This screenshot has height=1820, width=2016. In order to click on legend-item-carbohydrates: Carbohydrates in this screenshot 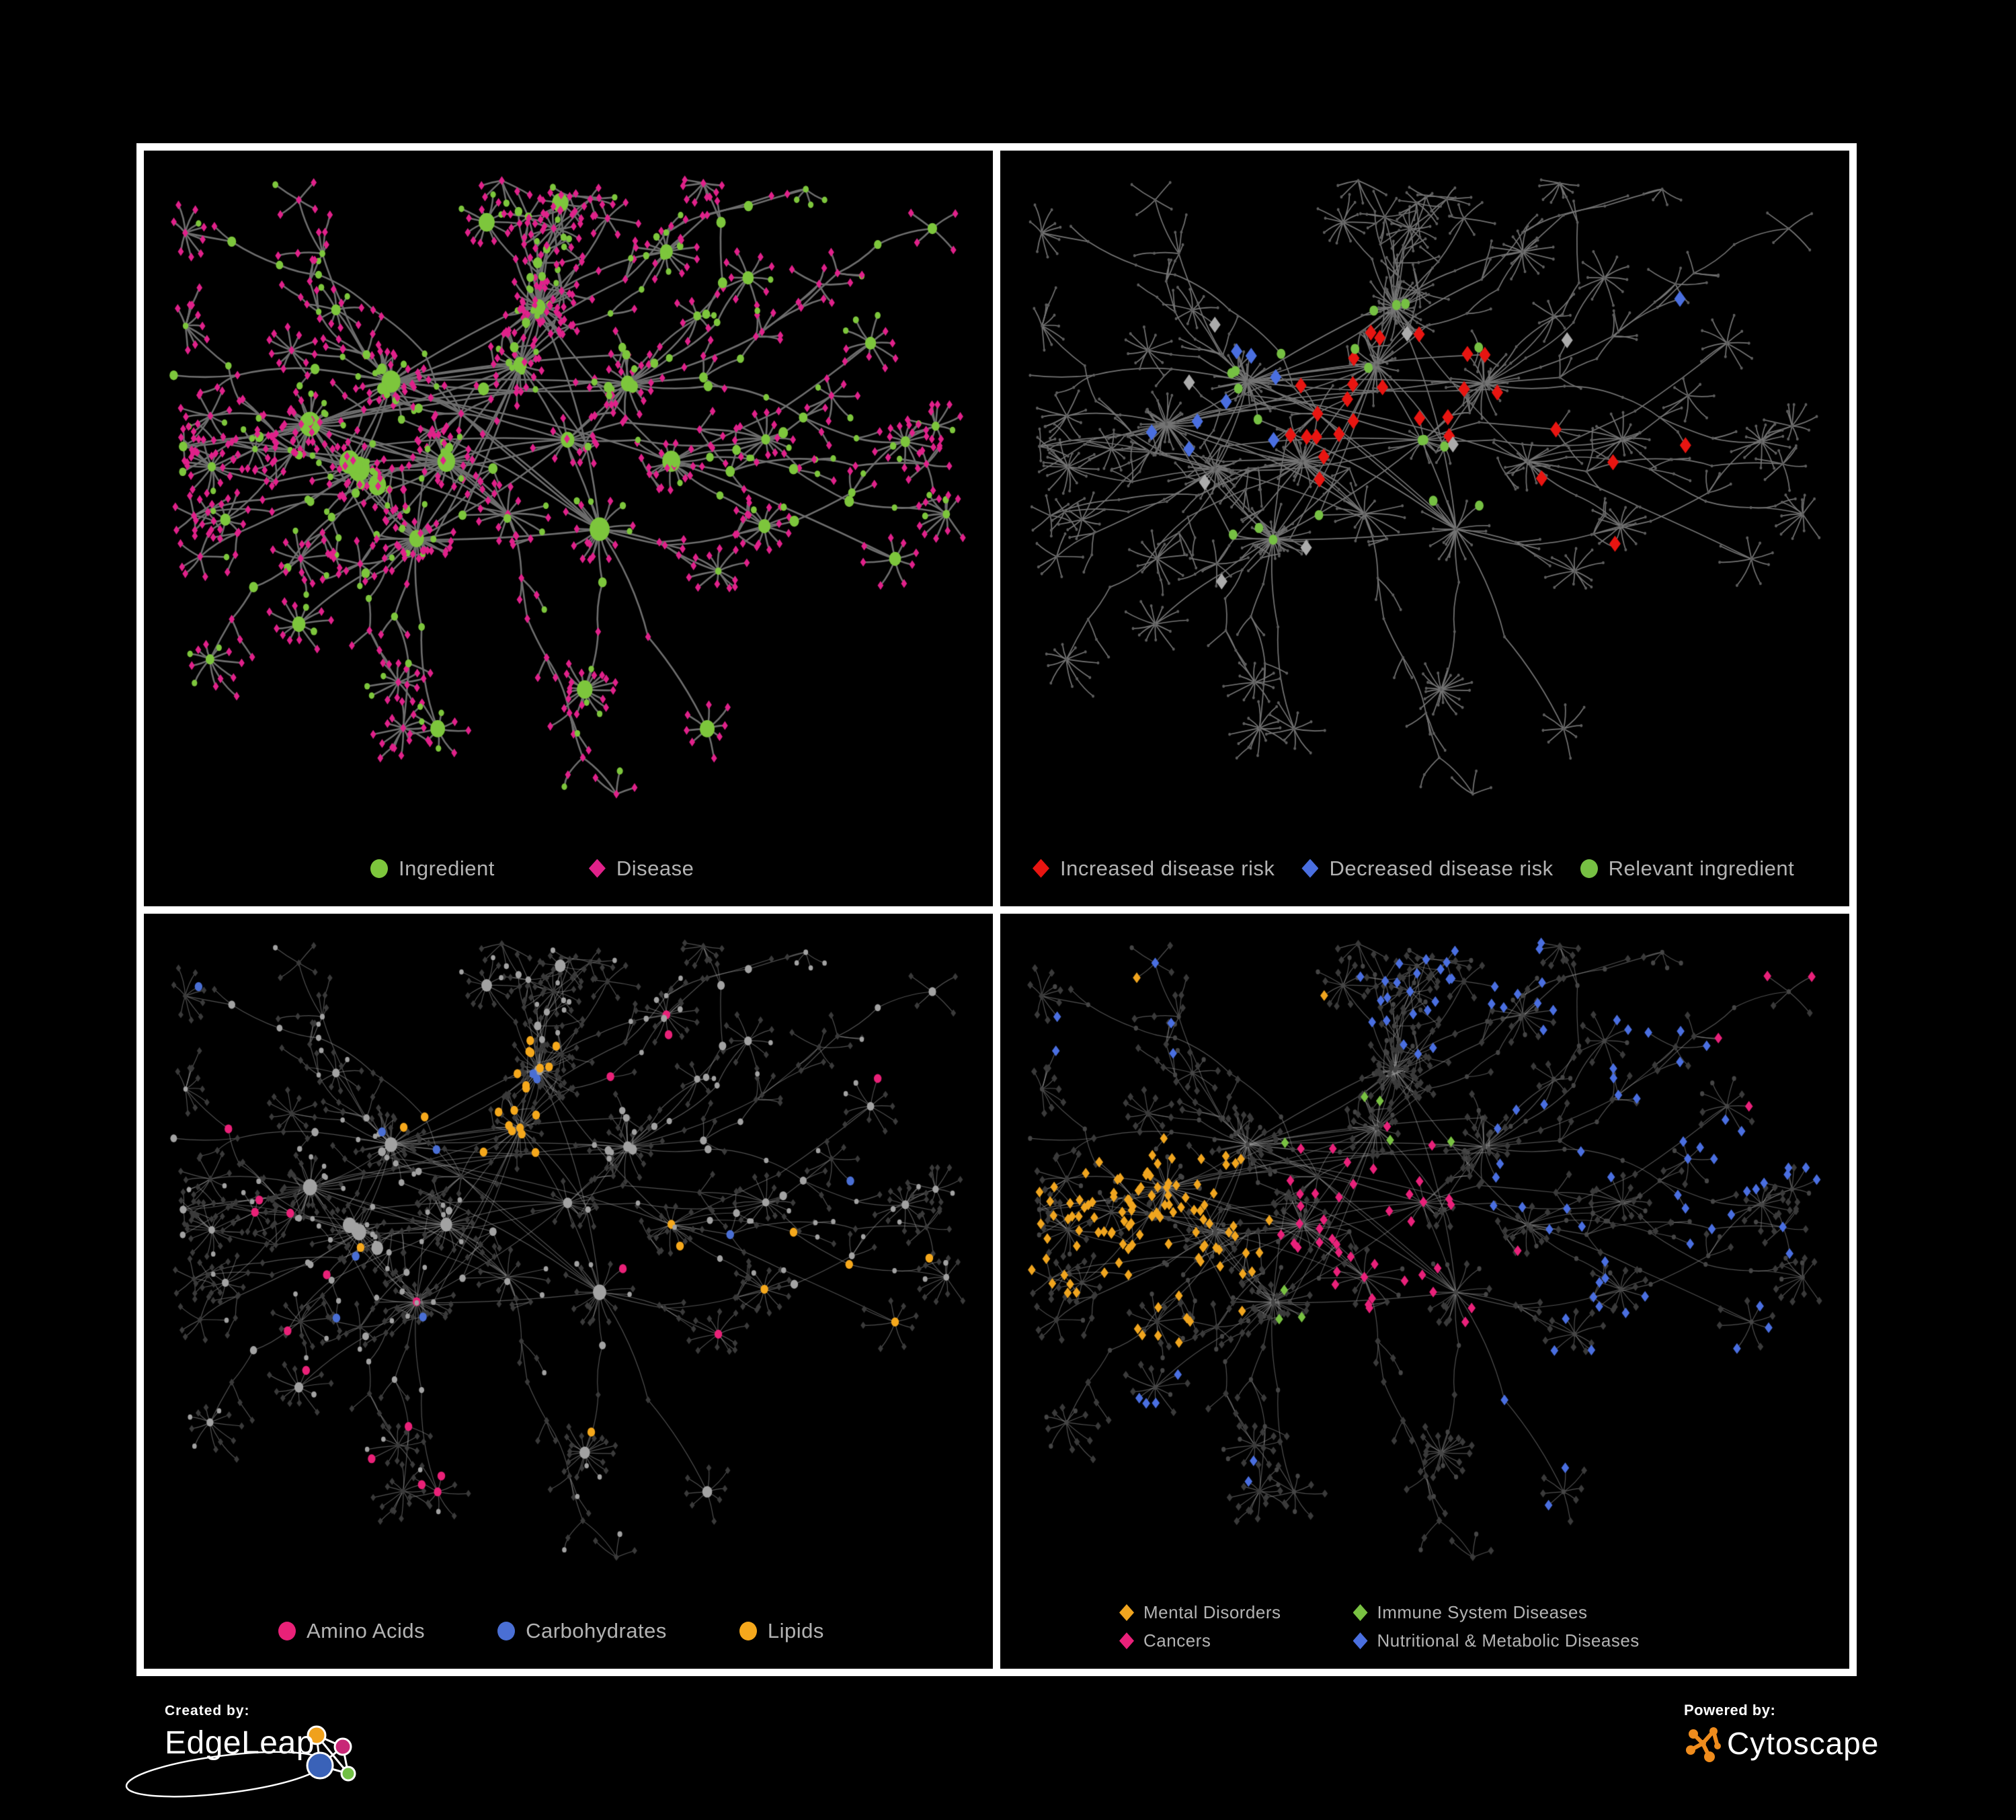, I will do `click(582, 1631)`.